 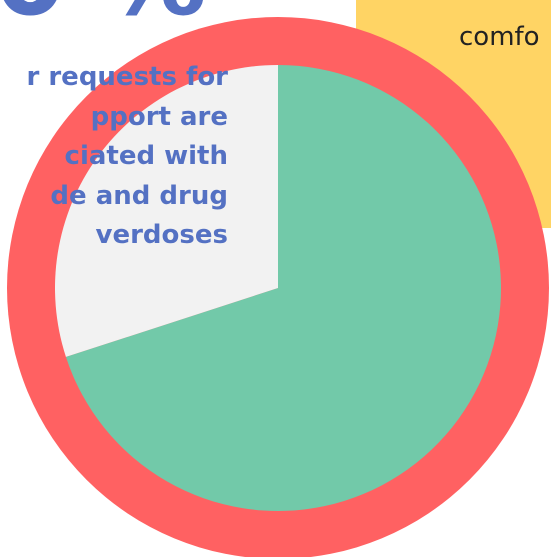 What do you see at coordinates (139, 195) in the screenshot?
I see `caption-line-4: de and drug` at bounding box center [139, 195].